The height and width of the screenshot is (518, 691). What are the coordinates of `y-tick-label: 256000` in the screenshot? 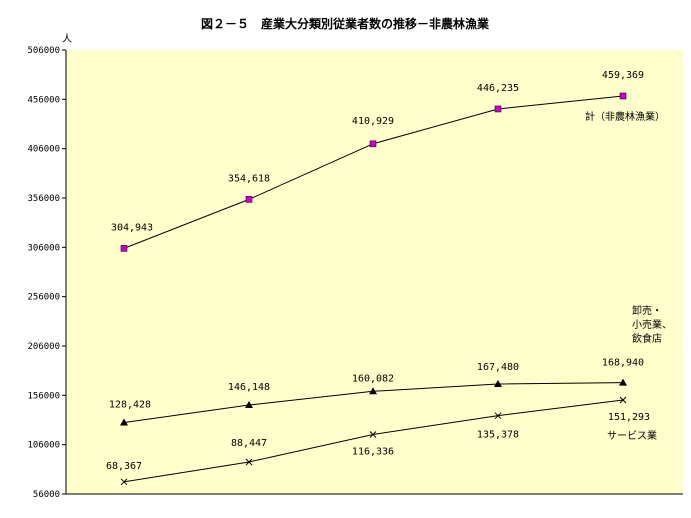 It's located at (43, 298).